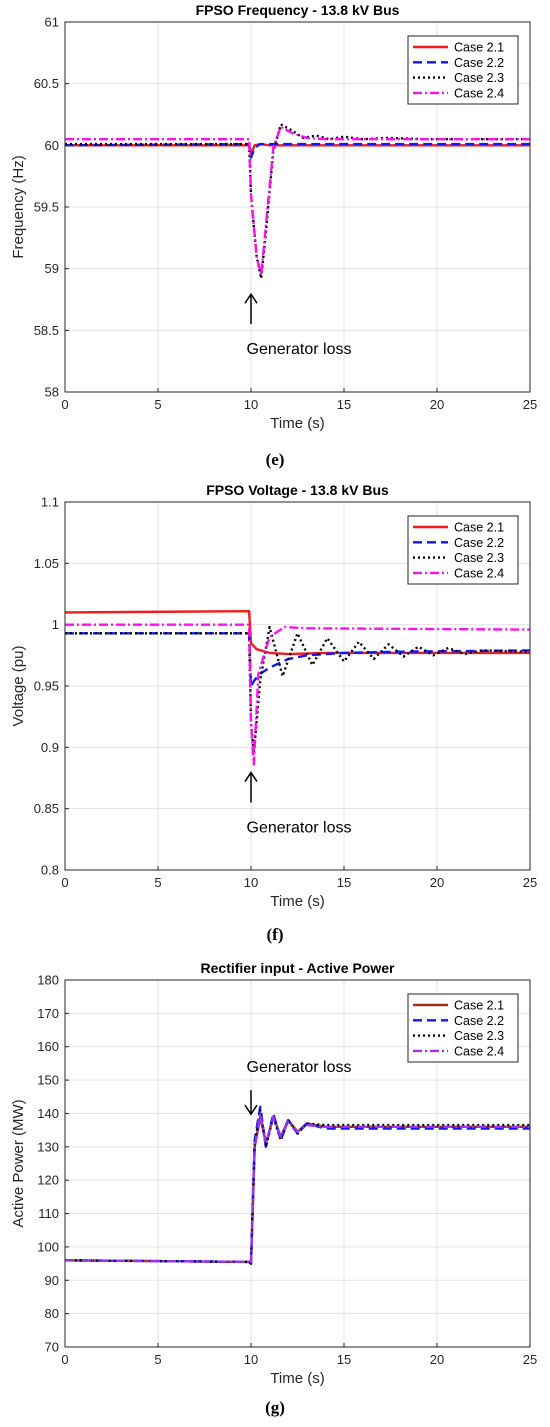 The image size is (550, 1427). Describe the element at coordinates (297, 490) in the screenshot. I see `chart-title: FPSO Voltage - 13.8 kV Bus` at that location.